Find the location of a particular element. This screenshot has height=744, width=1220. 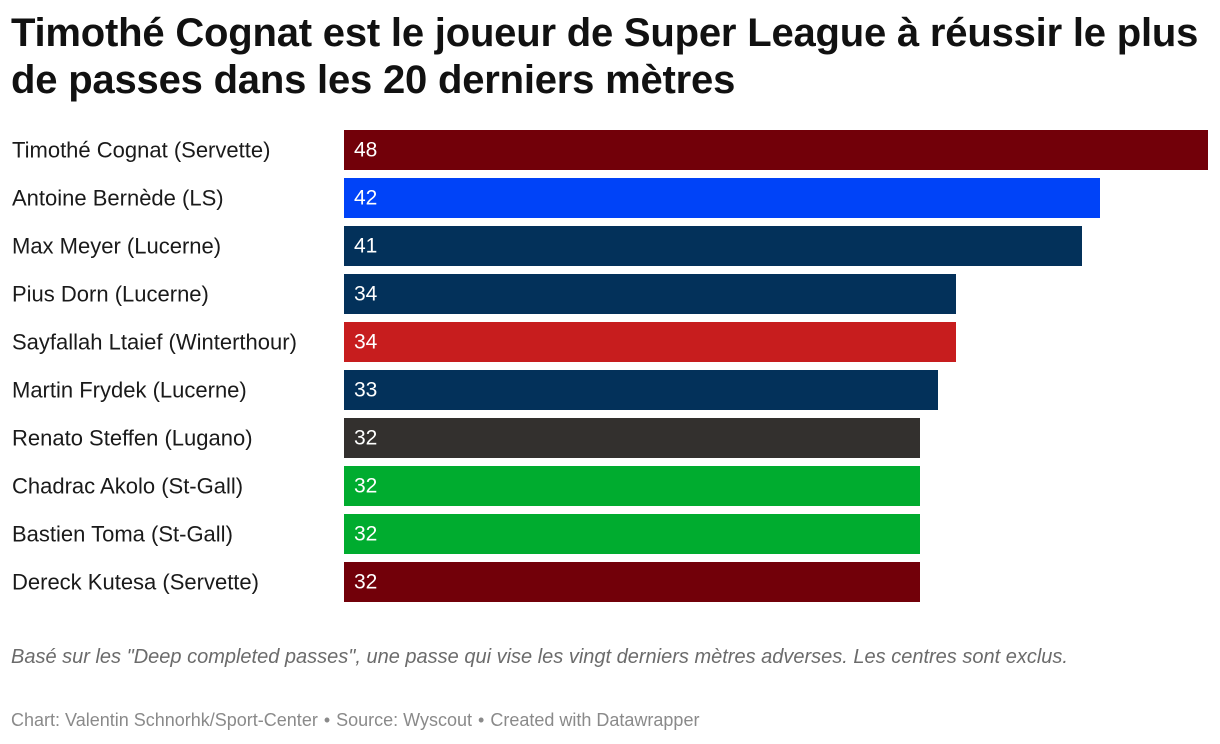

bar-row: Timothé Cognat (Servette) 48 is located at coordinates (610, 150).